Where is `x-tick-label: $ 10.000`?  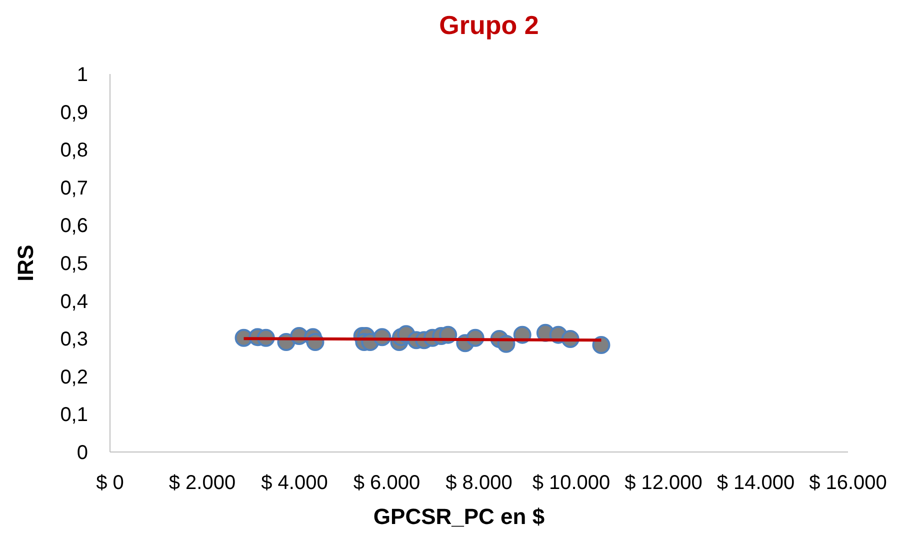
x-tick-label: $ 10.000 is located at coordinates (571, 483).